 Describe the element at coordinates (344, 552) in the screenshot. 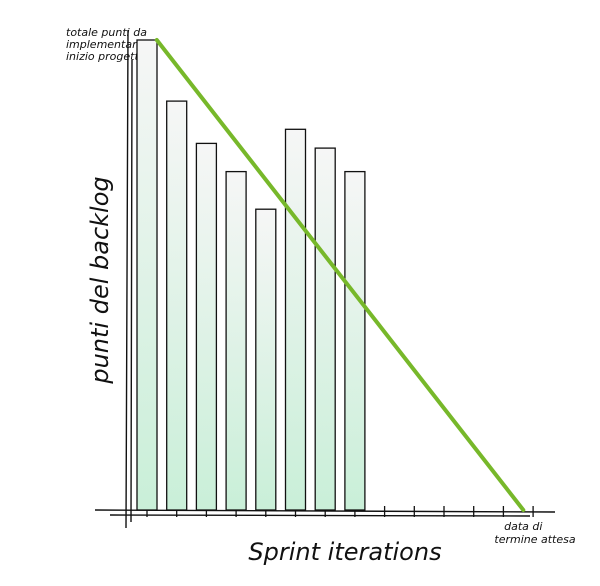

I see `x-axis-label: Sprint iterations` at that location.